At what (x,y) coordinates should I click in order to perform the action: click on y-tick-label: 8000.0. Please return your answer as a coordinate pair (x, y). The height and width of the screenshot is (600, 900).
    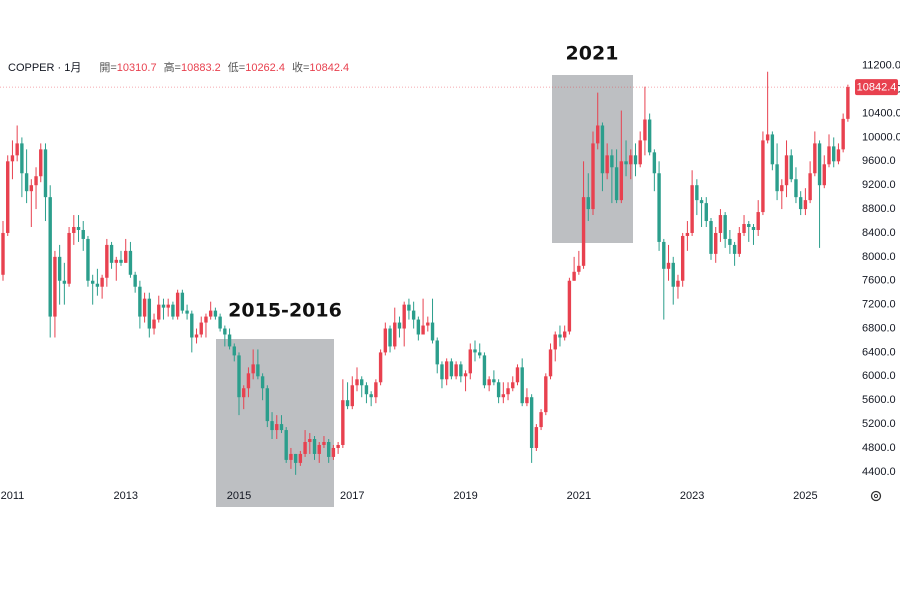
    Looking at the image, I should click on (879, 257).